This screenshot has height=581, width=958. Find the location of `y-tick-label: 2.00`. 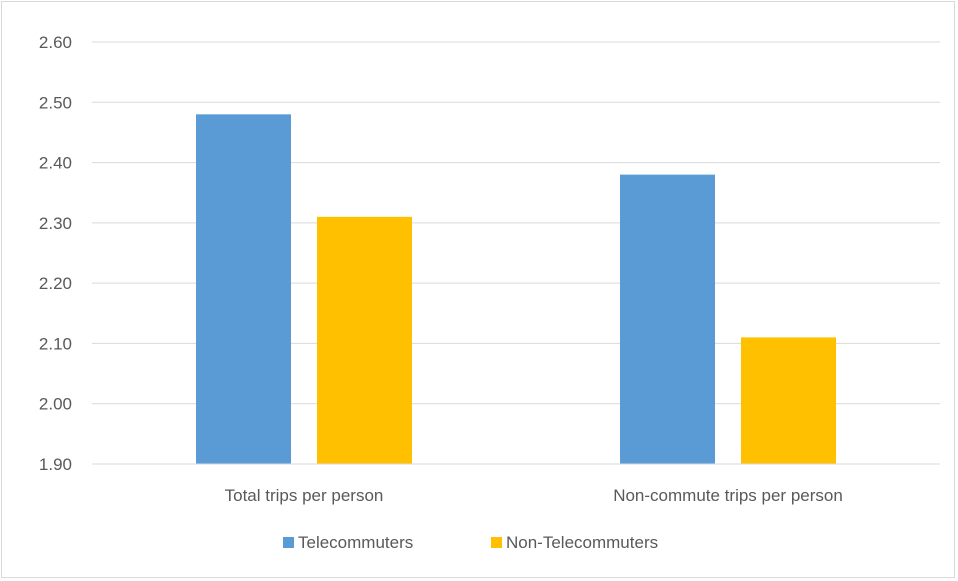

y-tick-label: 2.00 is located at coordinates (55, 404).